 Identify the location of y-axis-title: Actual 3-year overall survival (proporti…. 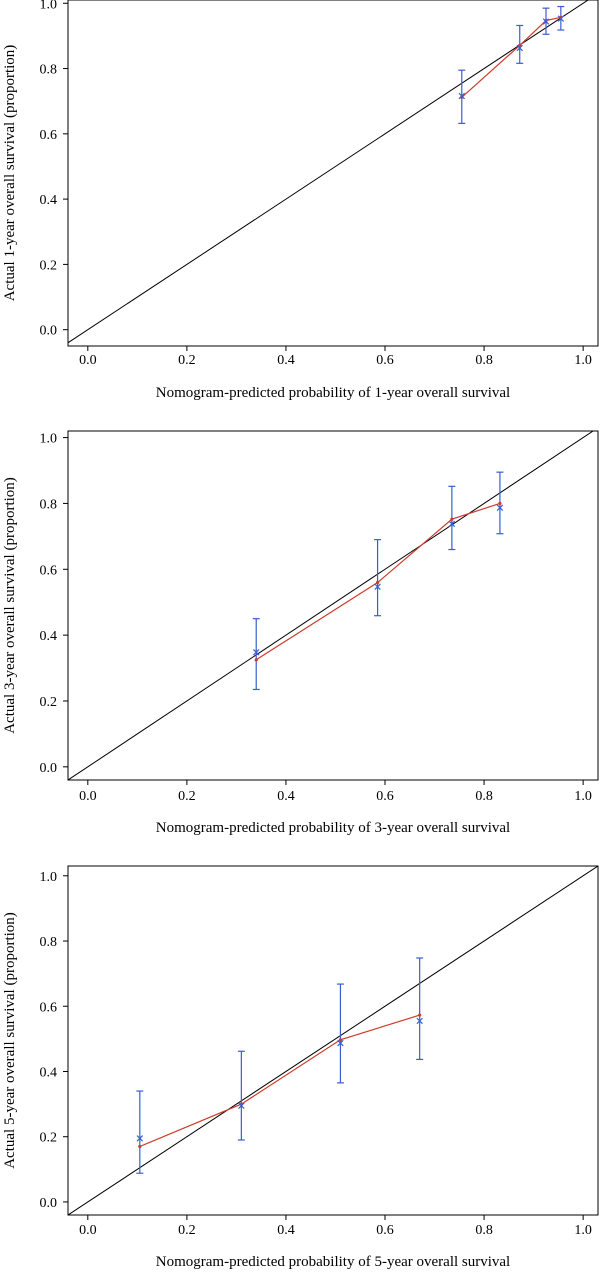
(10, 605).